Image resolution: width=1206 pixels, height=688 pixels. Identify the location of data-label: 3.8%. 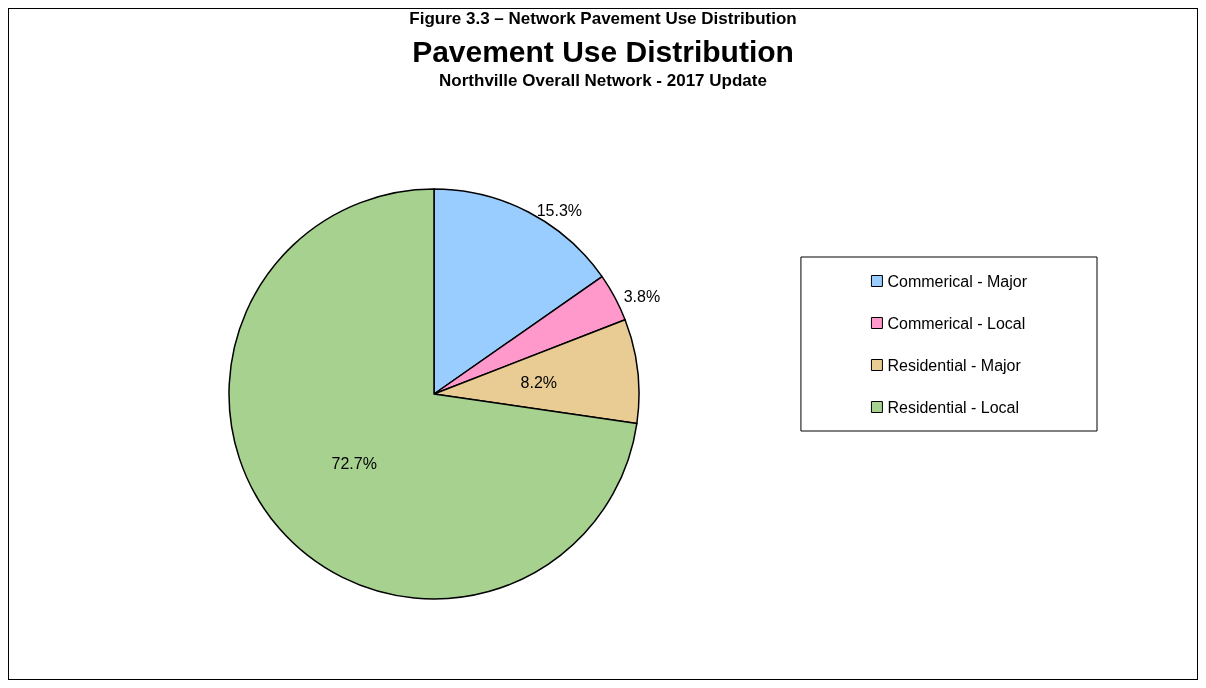
(642, 297).